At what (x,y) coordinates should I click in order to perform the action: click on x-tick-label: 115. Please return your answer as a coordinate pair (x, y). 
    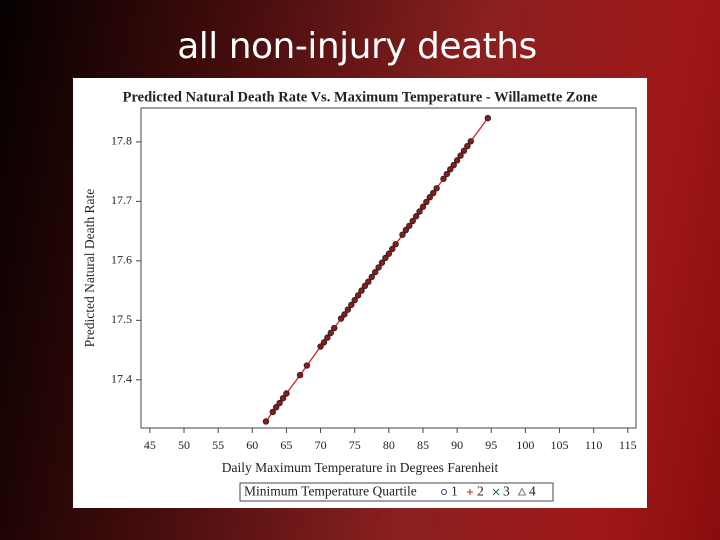
    Looking at the image, I should click on (628, 445).